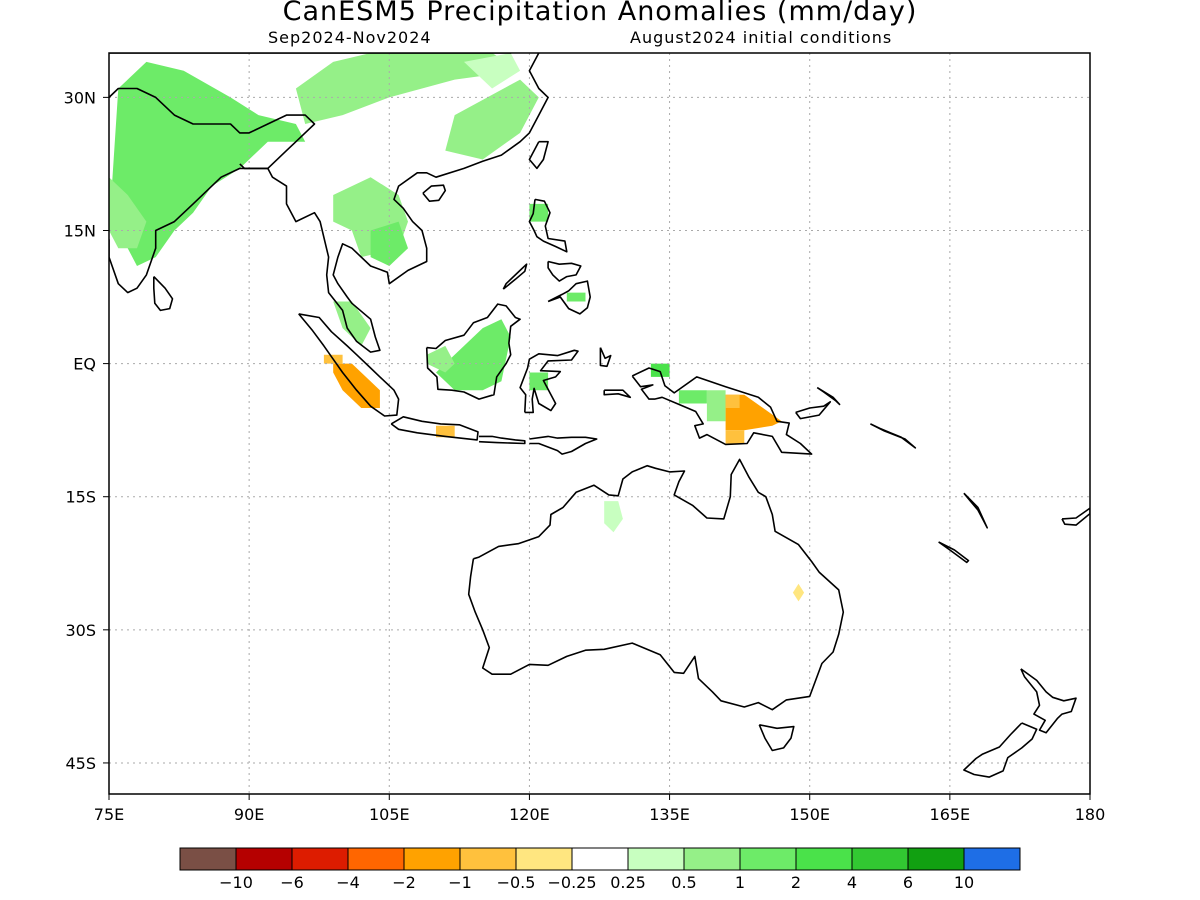 The image size is (1200, 900). What do you see at coordinates (908, 882) in the screenshot?
I see `colorbar-label: 6` at bounding box center [908, 882].